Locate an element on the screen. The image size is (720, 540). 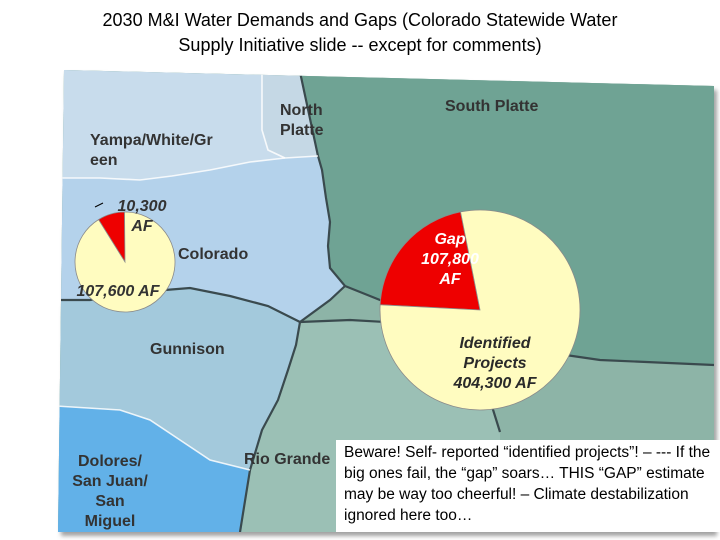
big-pie-gap-label: Gap 107,800 AF is located at coordinates (450, 259).